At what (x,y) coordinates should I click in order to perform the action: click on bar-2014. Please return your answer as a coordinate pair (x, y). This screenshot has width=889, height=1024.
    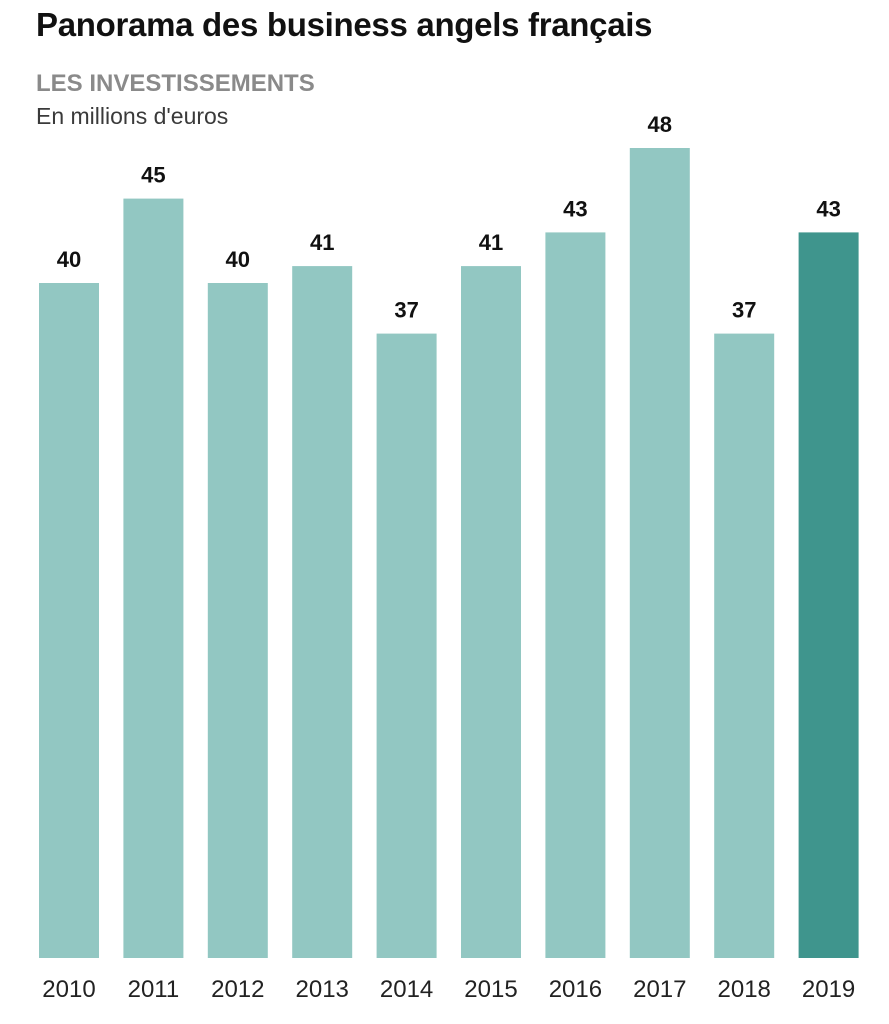
    Looking at the image, I should click on (406, 646).